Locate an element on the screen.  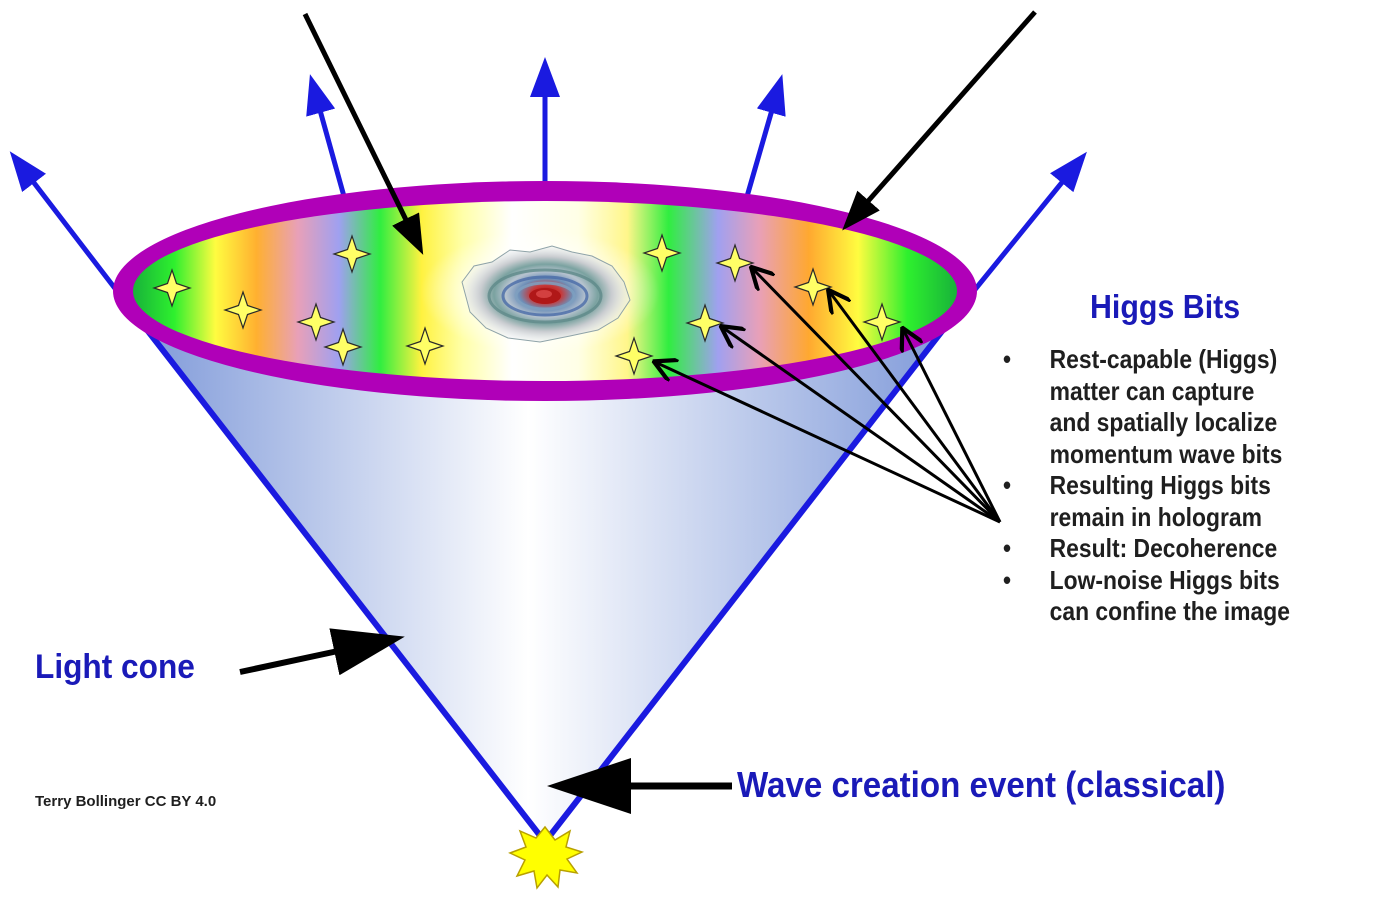
expansion-arrow-far-left is located at coordinates (70, 230).